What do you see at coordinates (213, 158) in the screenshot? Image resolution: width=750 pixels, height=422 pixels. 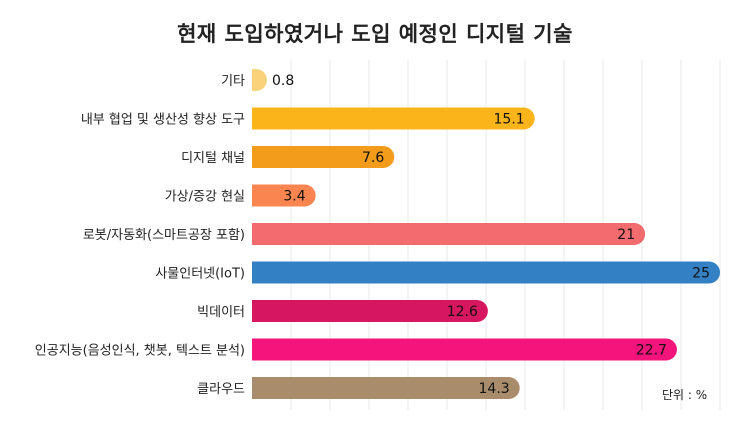 I see `category-label: 디지털 채널` at bounding box center [213, 158].